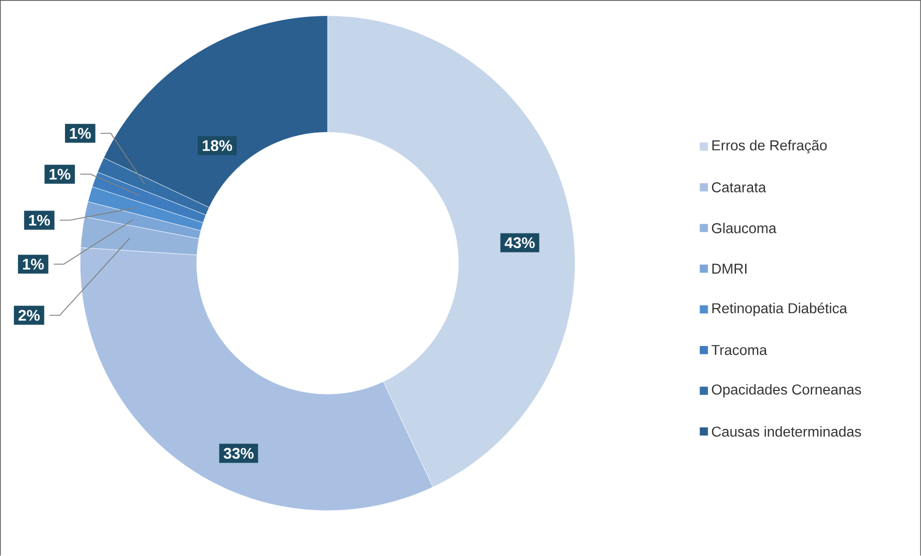 The width and height of the screenshot is (921, 556). Describe the element at coordinates (217, 146) in the screenshot. I see `data-label: 18%` at that location.